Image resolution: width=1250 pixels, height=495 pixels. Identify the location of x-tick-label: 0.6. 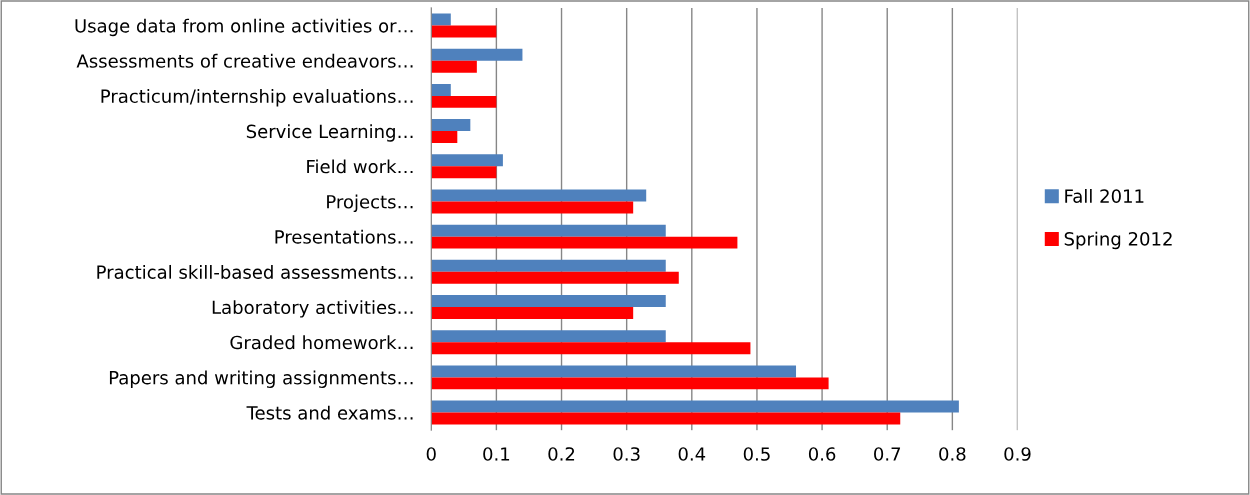
(822, 454).